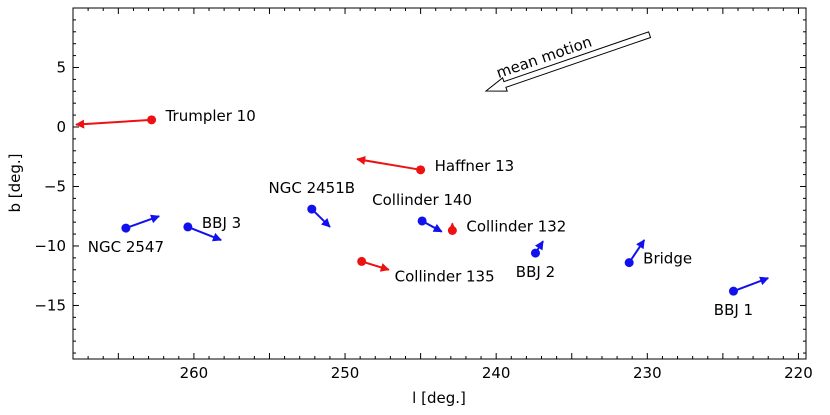  I want to click on y-tick-label: −10, so click(50, 246).